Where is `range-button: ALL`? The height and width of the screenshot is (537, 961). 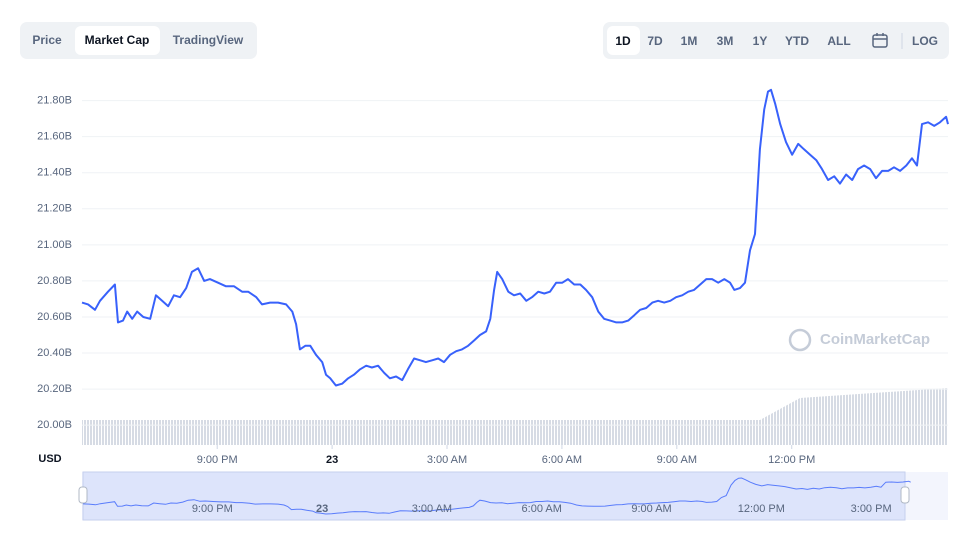
range-button: ALL is located at coordinates (838, 41).